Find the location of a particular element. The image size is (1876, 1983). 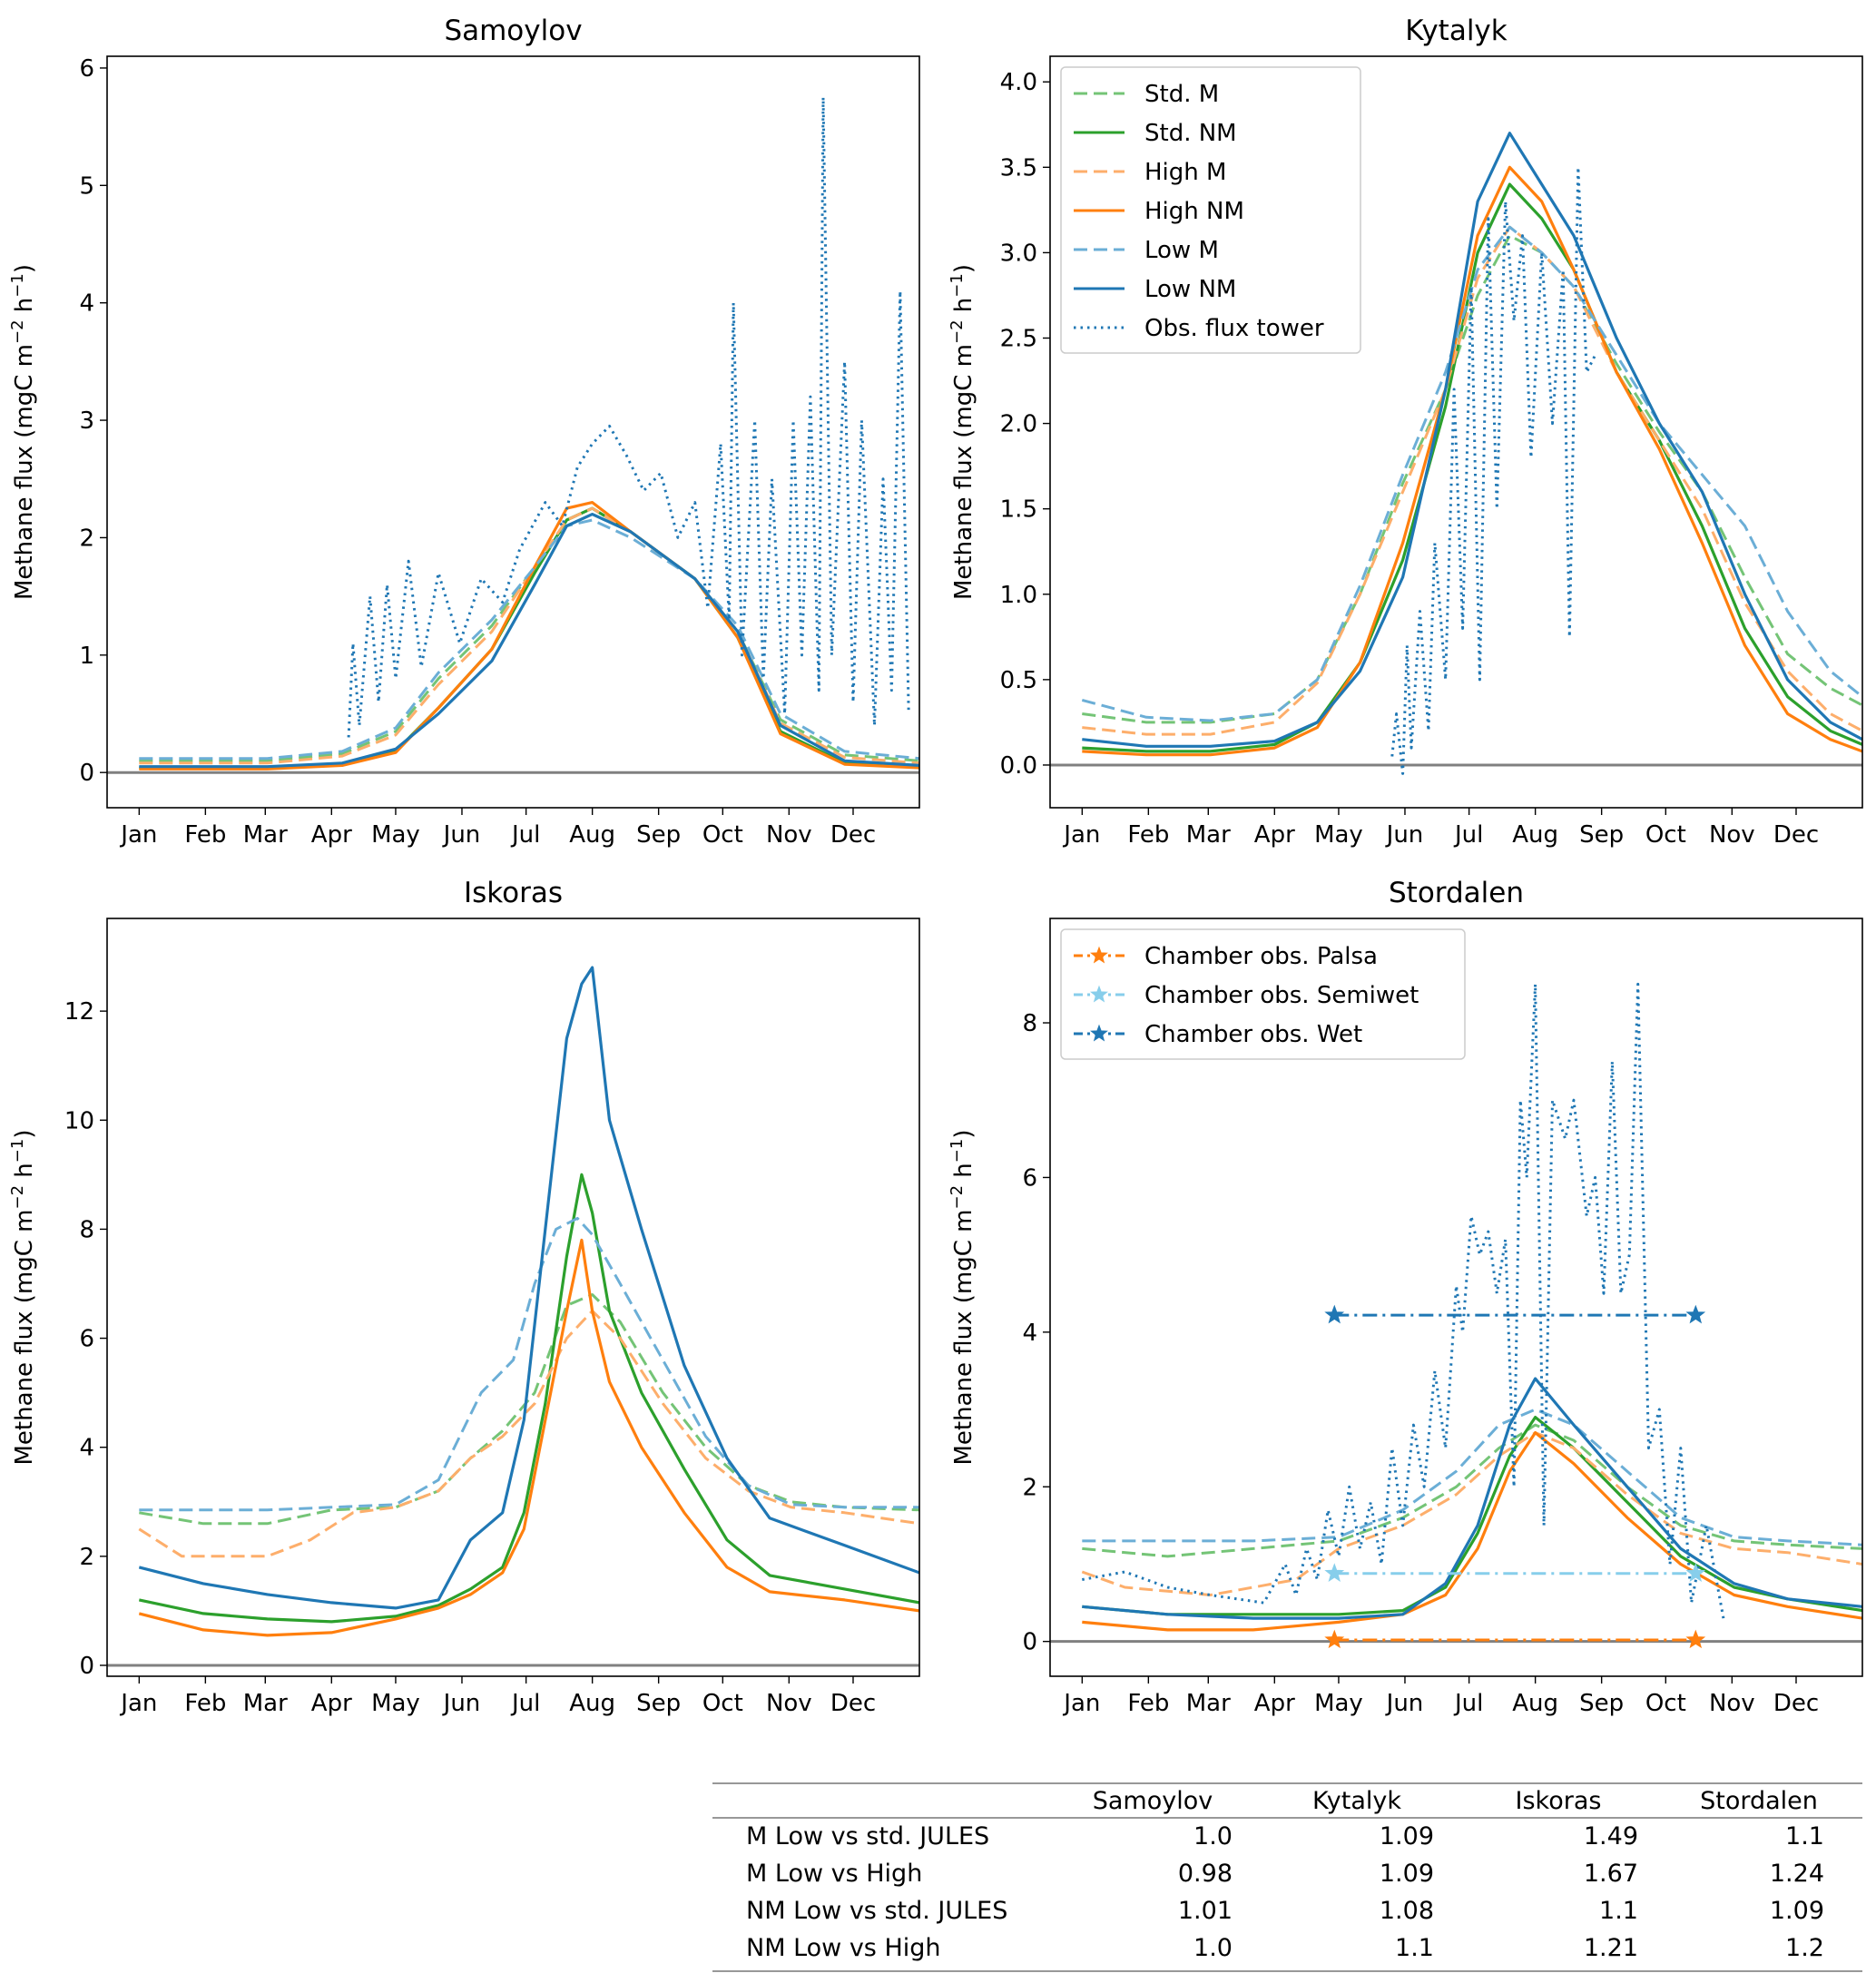

y-tick-label: 0.5 is located at coordinates (1019, 681).